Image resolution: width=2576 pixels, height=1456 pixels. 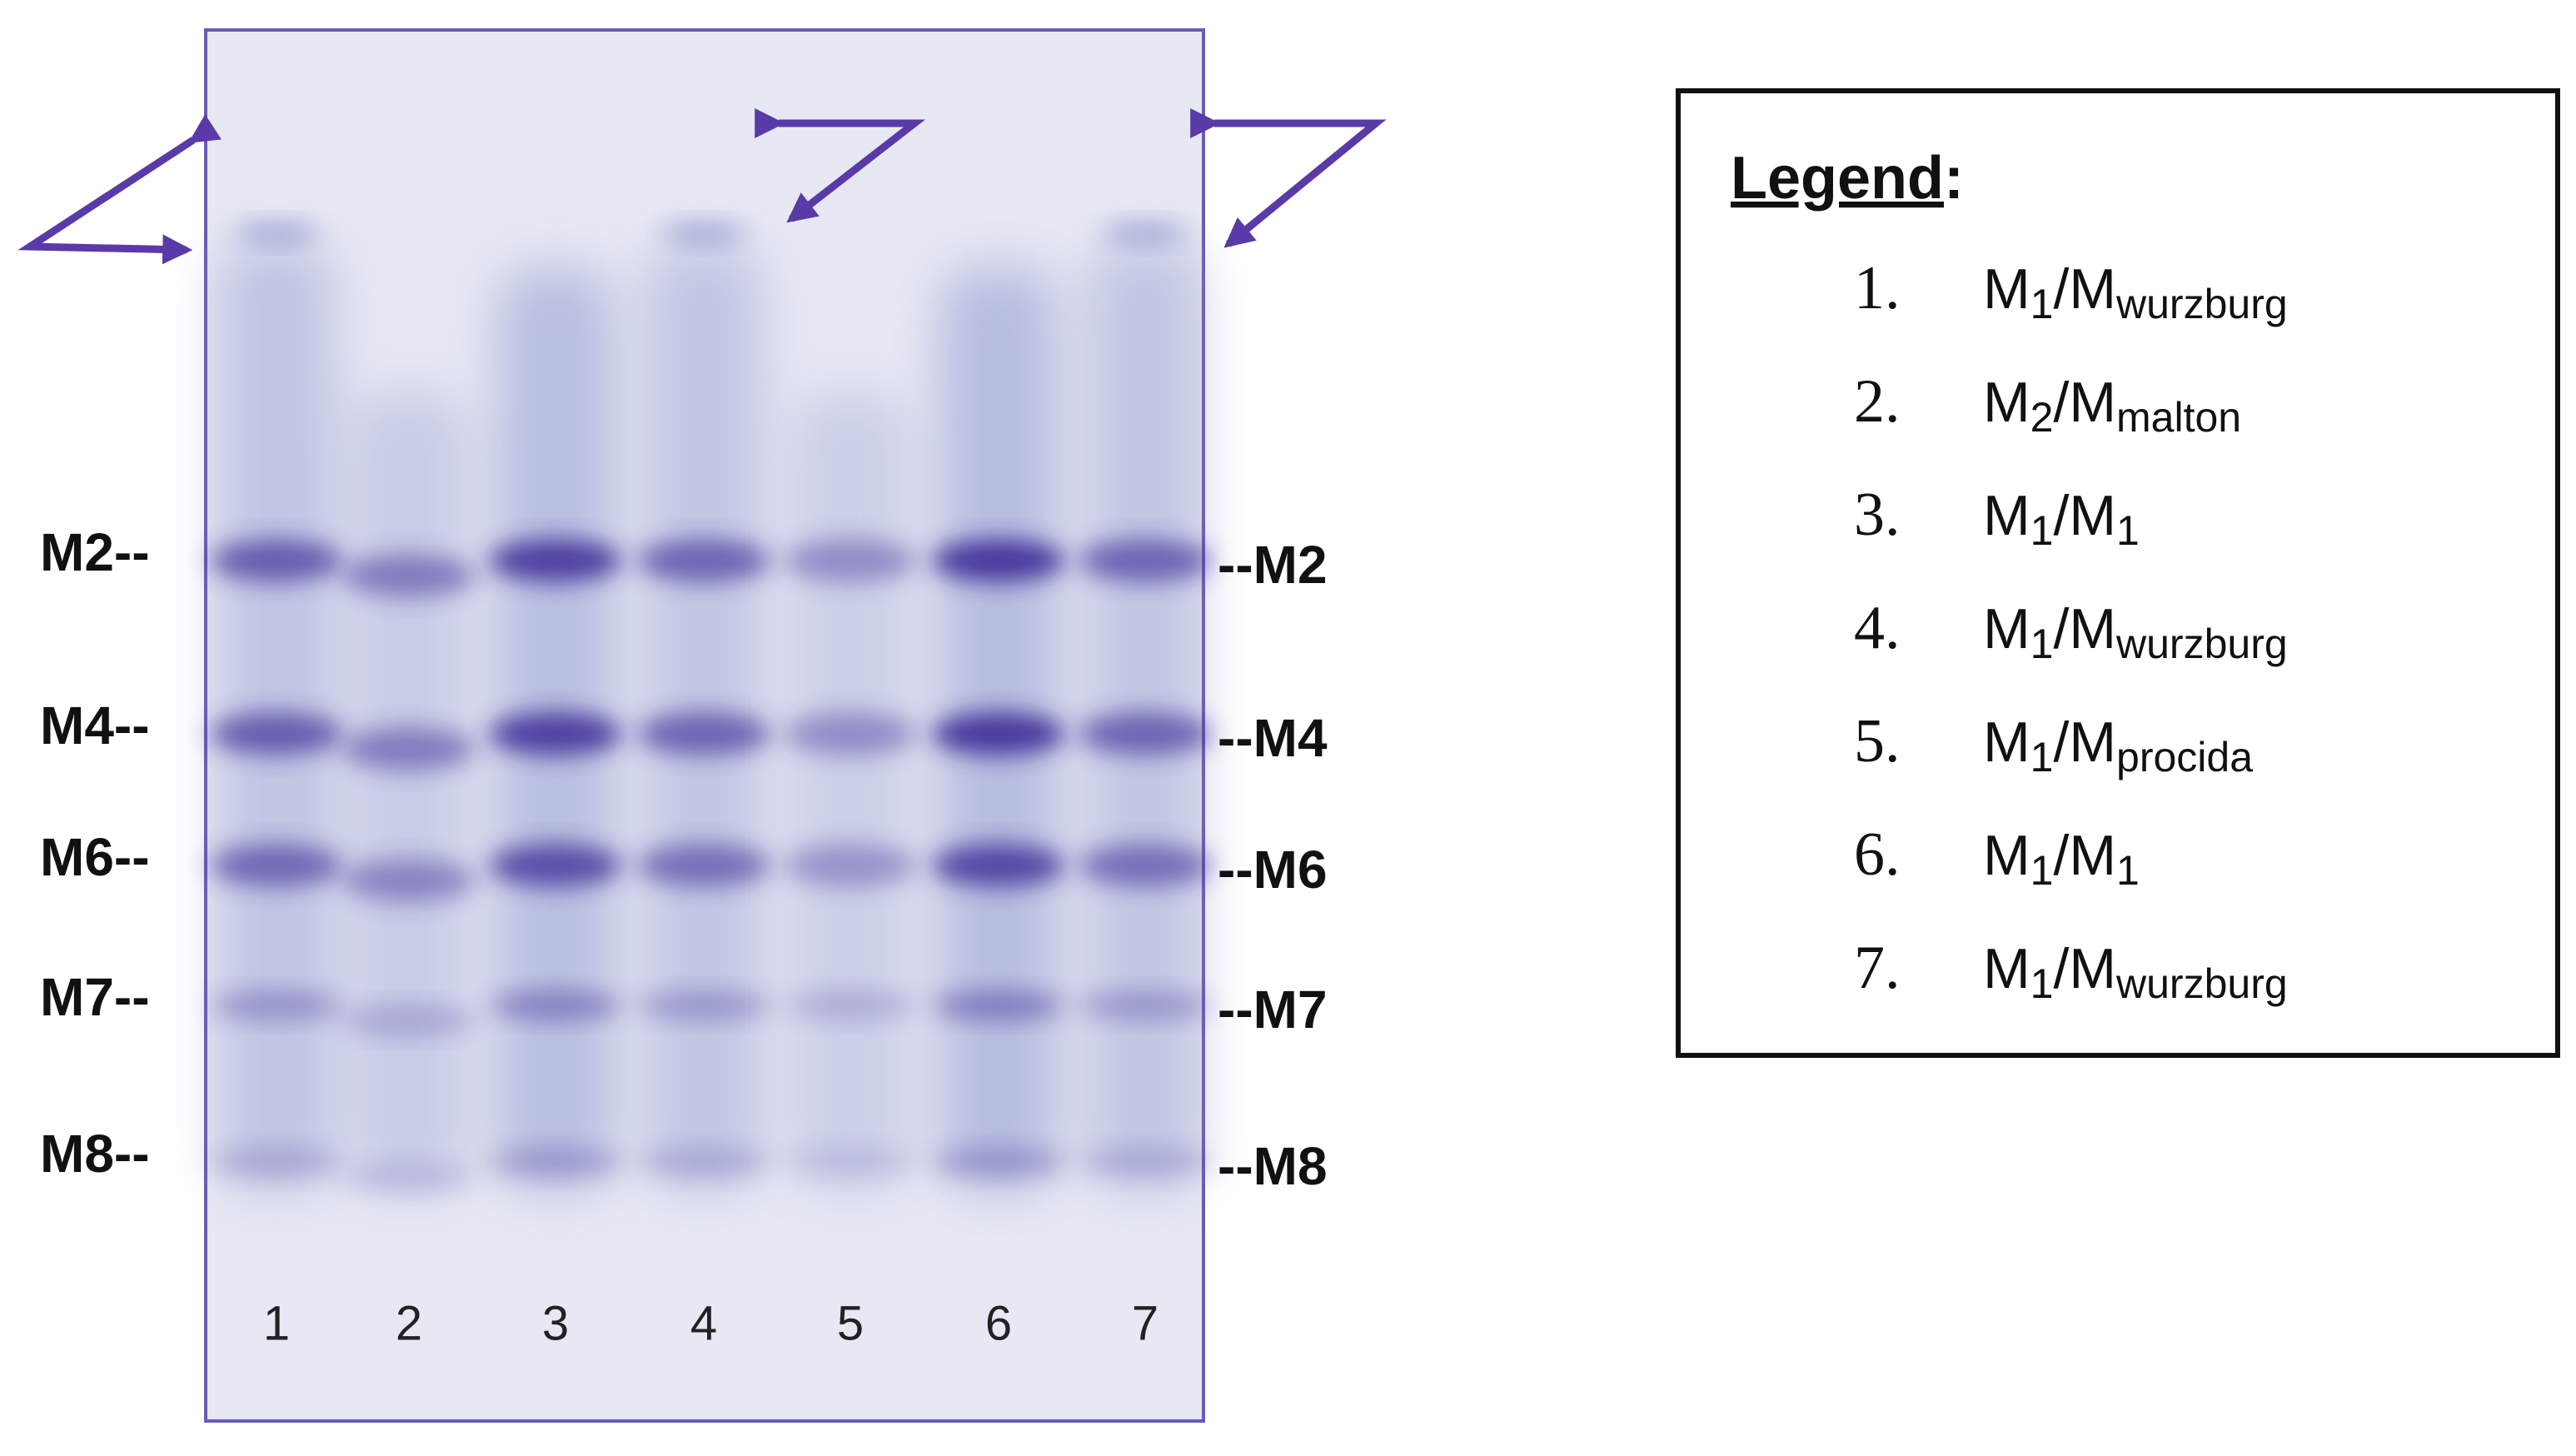 I want to click on marker-label-right: --M8, so click(x=1273, y=1166).